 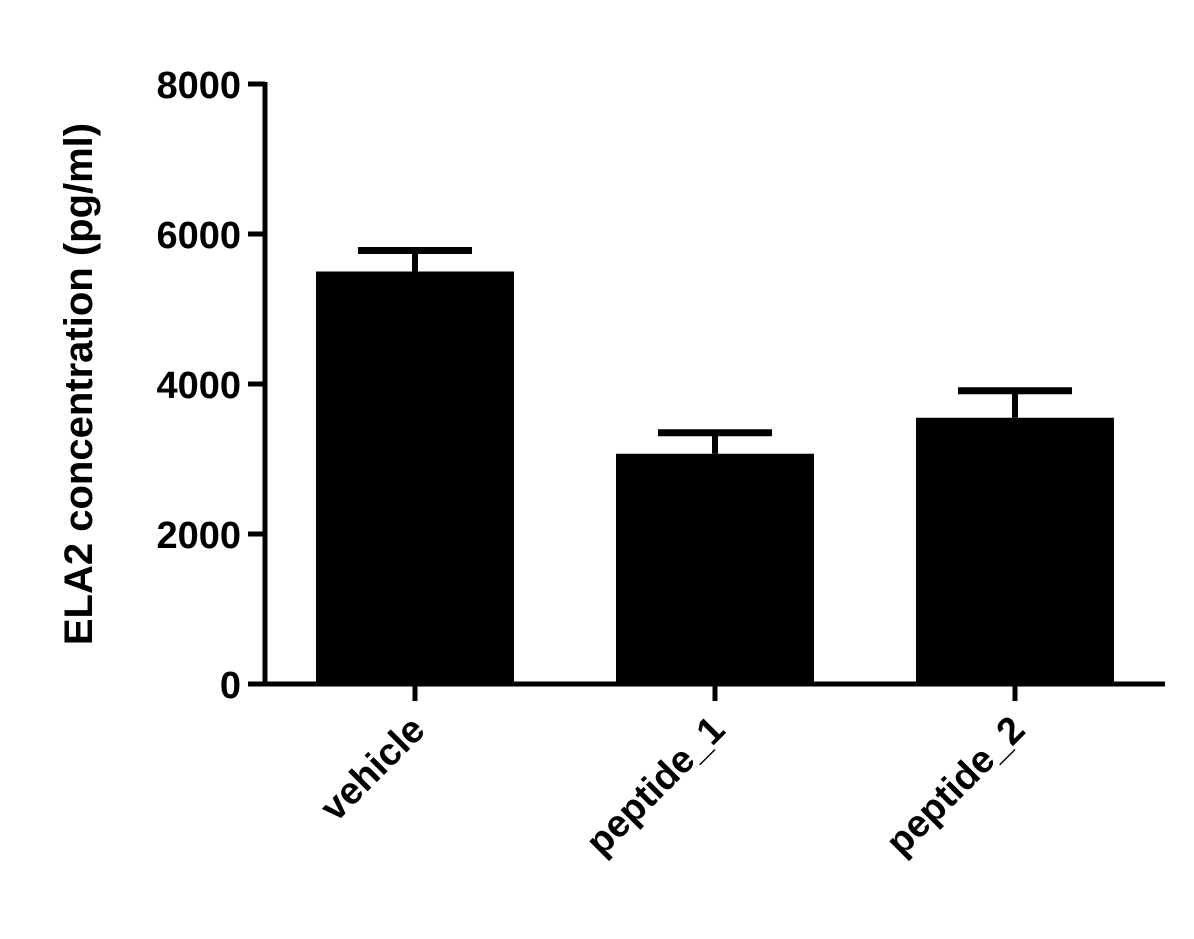 I want to click on y-tick-label: 0, so click(x=230, y=686).